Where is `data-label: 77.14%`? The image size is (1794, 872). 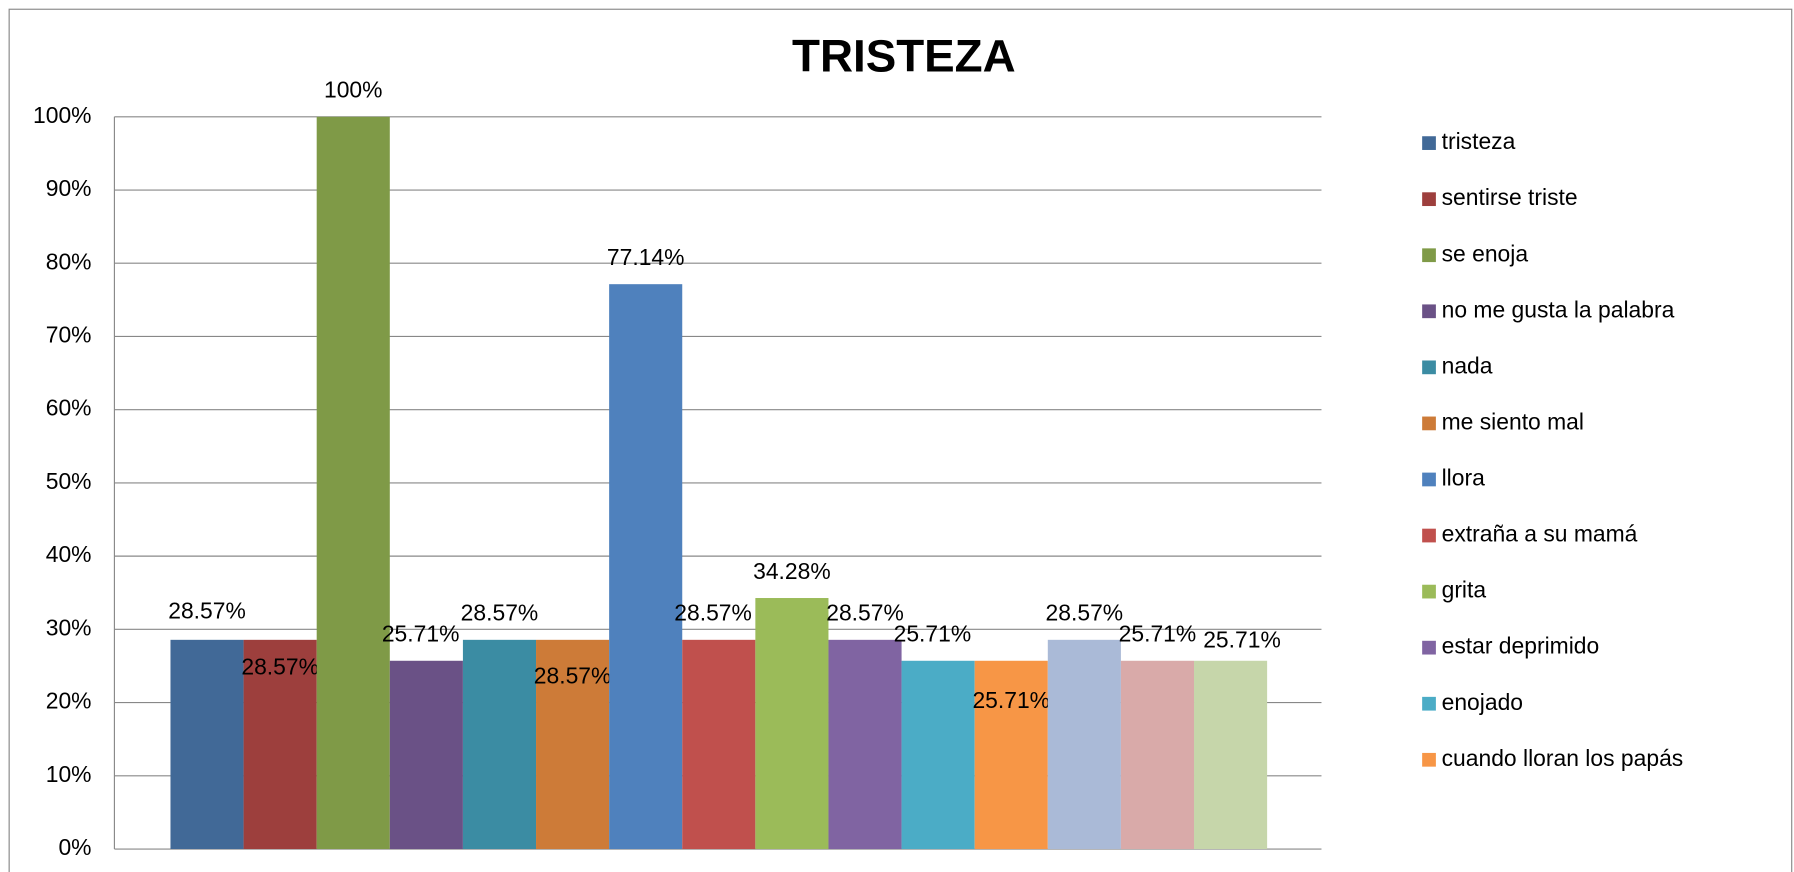
data-label: 77.14% is located at coordinates (646, 257).